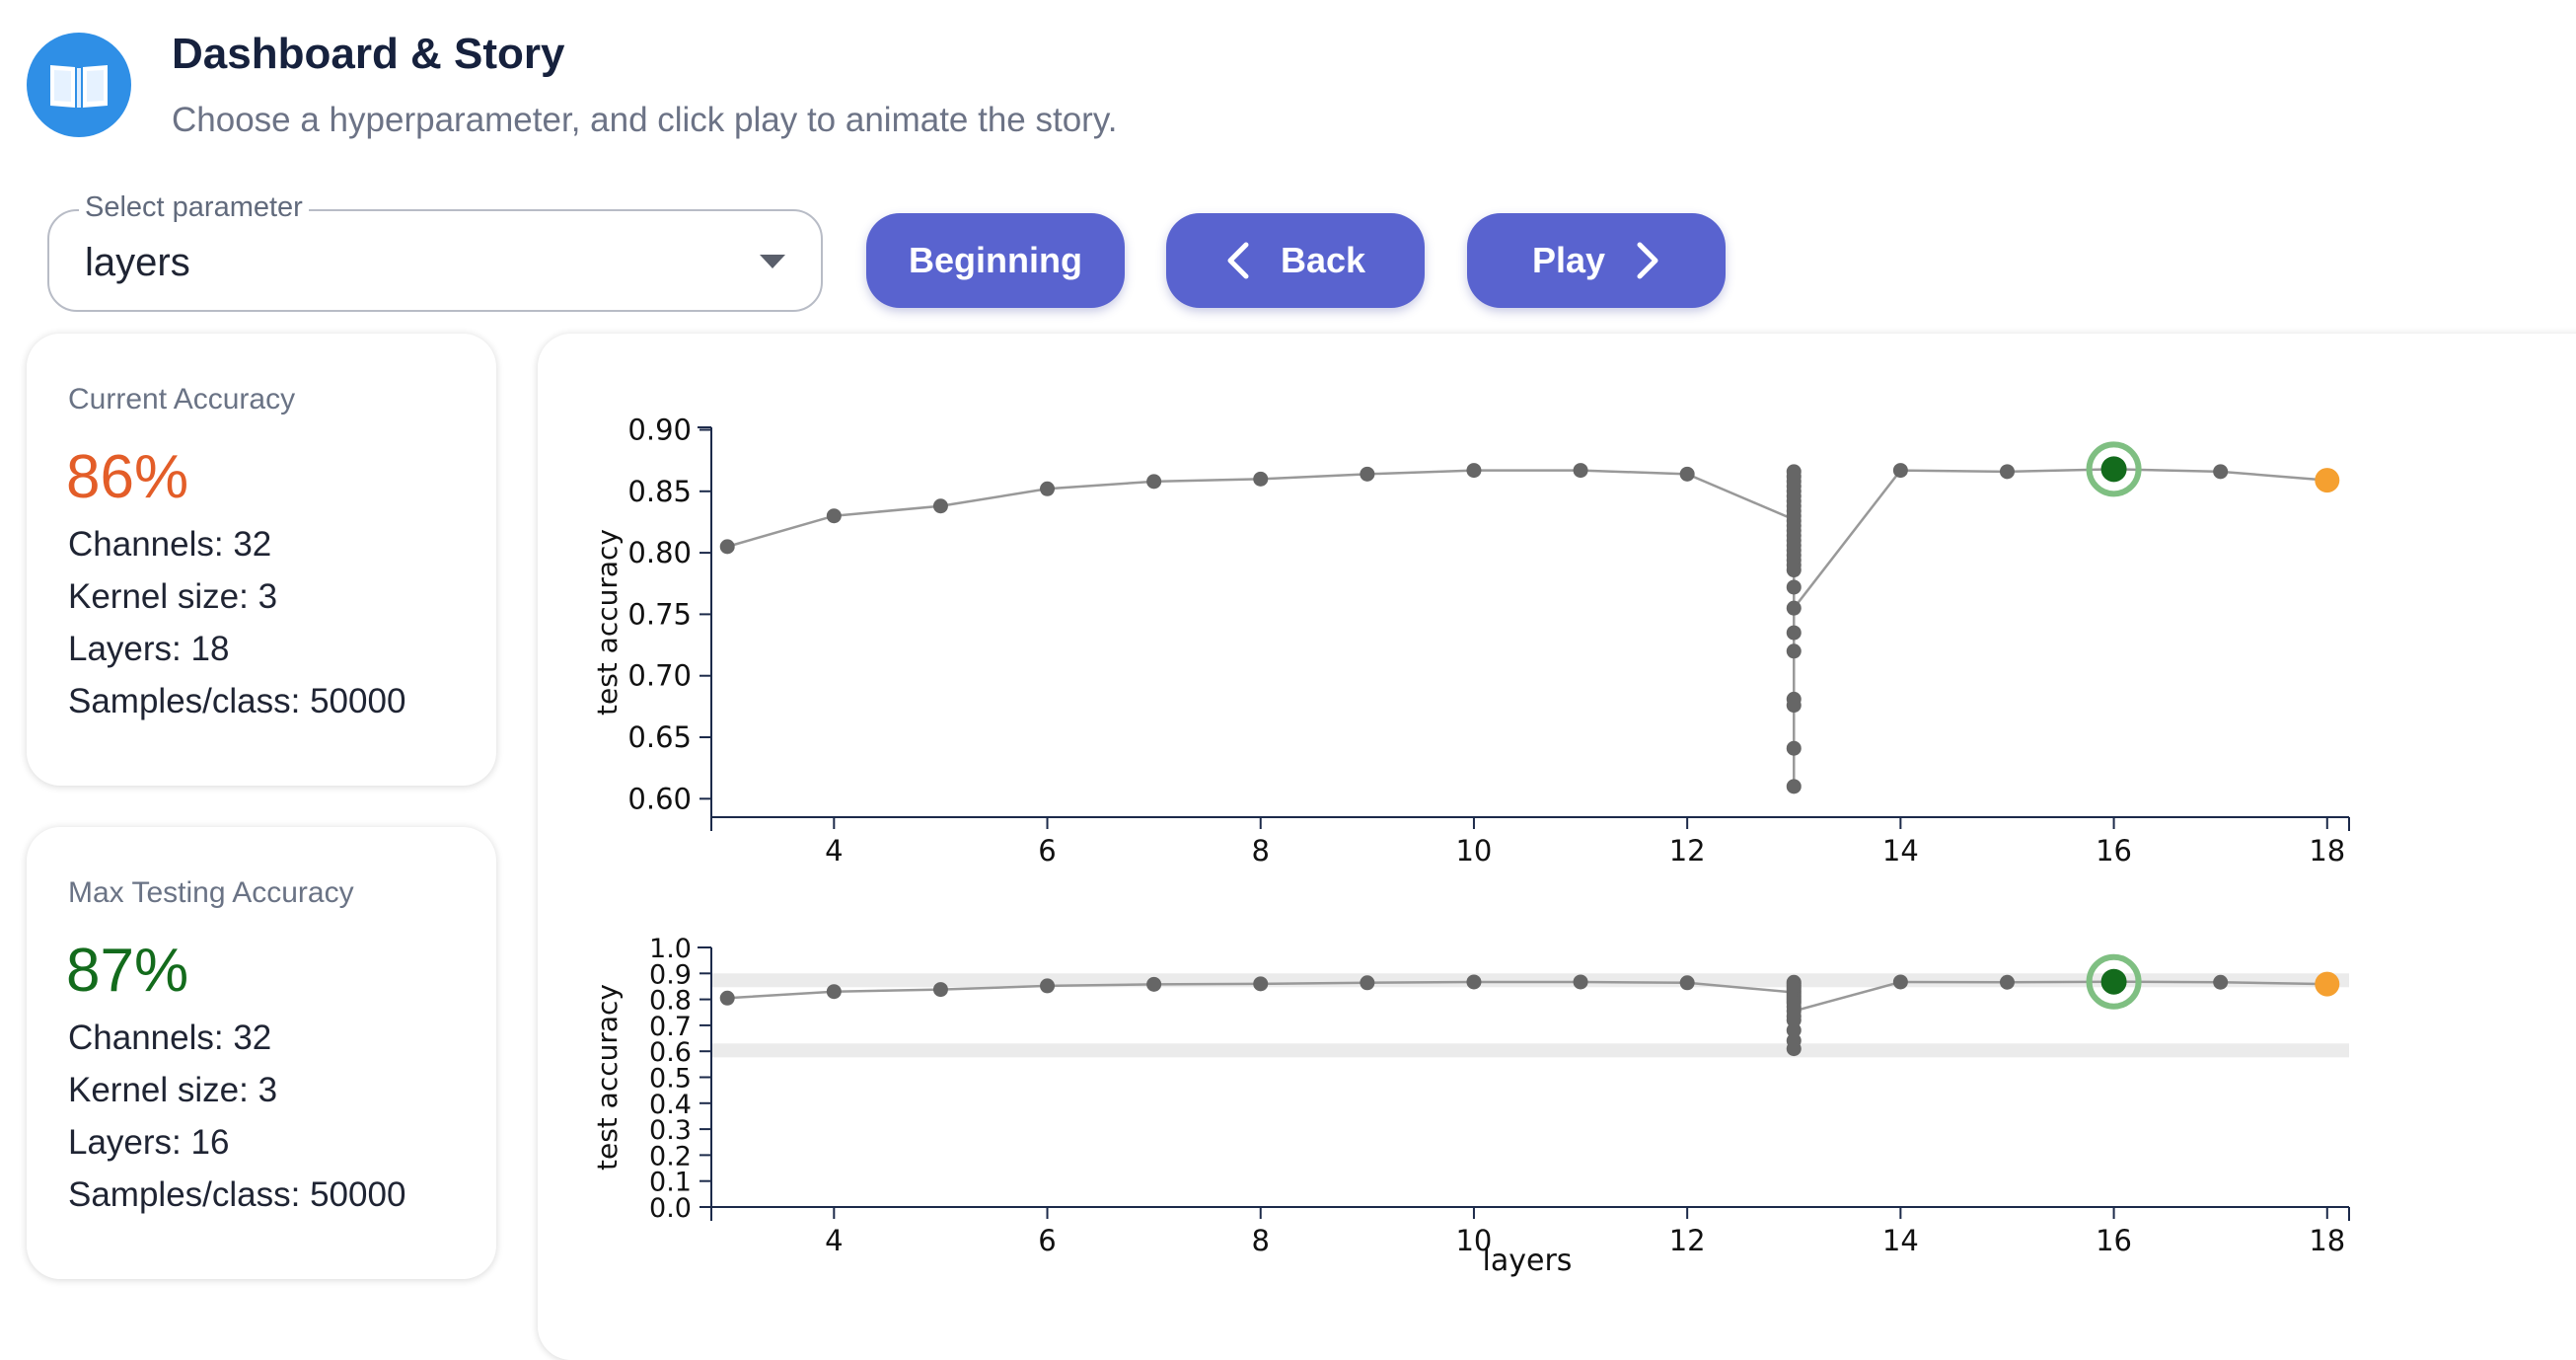 This screenshot has height=1360, width=2576. What do you see at coordinates (182, 399) in the screenshot?
I see `current-accuracy-label: Current Accuracy` at bounding box center [182, 399].